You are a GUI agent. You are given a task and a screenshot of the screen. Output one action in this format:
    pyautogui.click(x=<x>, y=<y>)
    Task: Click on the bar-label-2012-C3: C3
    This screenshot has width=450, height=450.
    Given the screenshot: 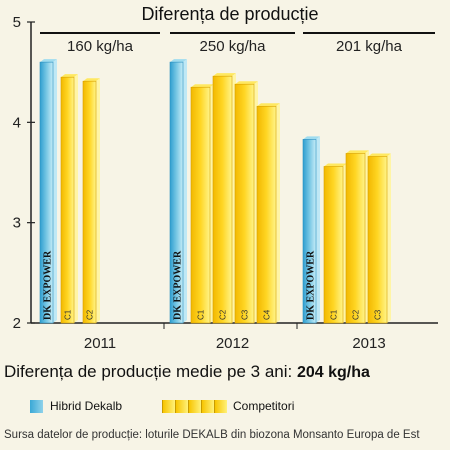 What is the action you would take?
    pyautogui.click(x=245, y=314)
    